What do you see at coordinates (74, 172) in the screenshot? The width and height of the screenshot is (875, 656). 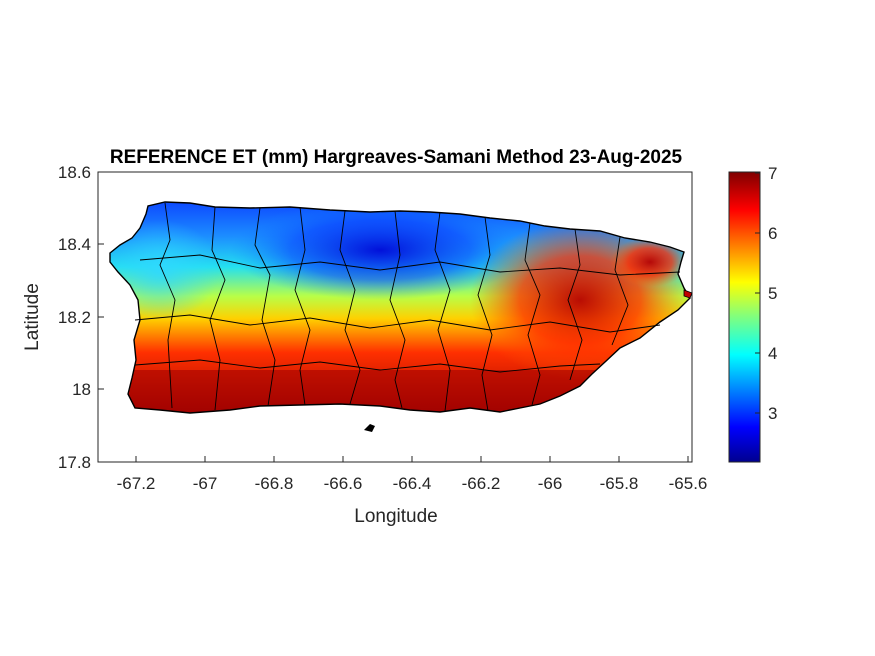 I see `y-tick-label: 18.6` at bounding box center [74, 172].